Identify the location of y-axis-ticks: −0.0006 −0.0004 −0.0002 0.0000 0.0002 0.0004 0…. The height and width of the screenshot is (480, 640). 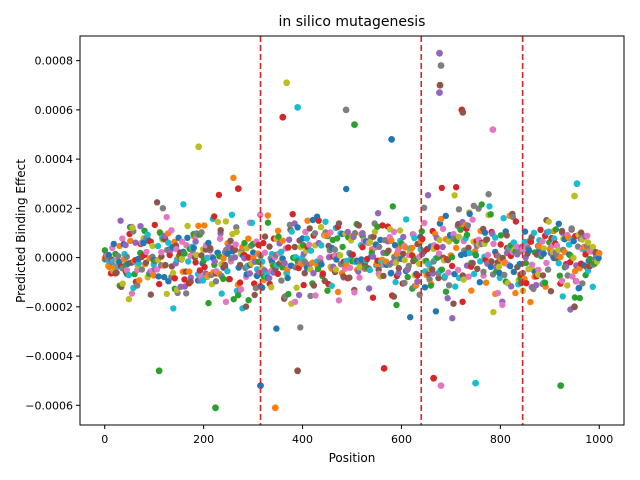
(52, 233).